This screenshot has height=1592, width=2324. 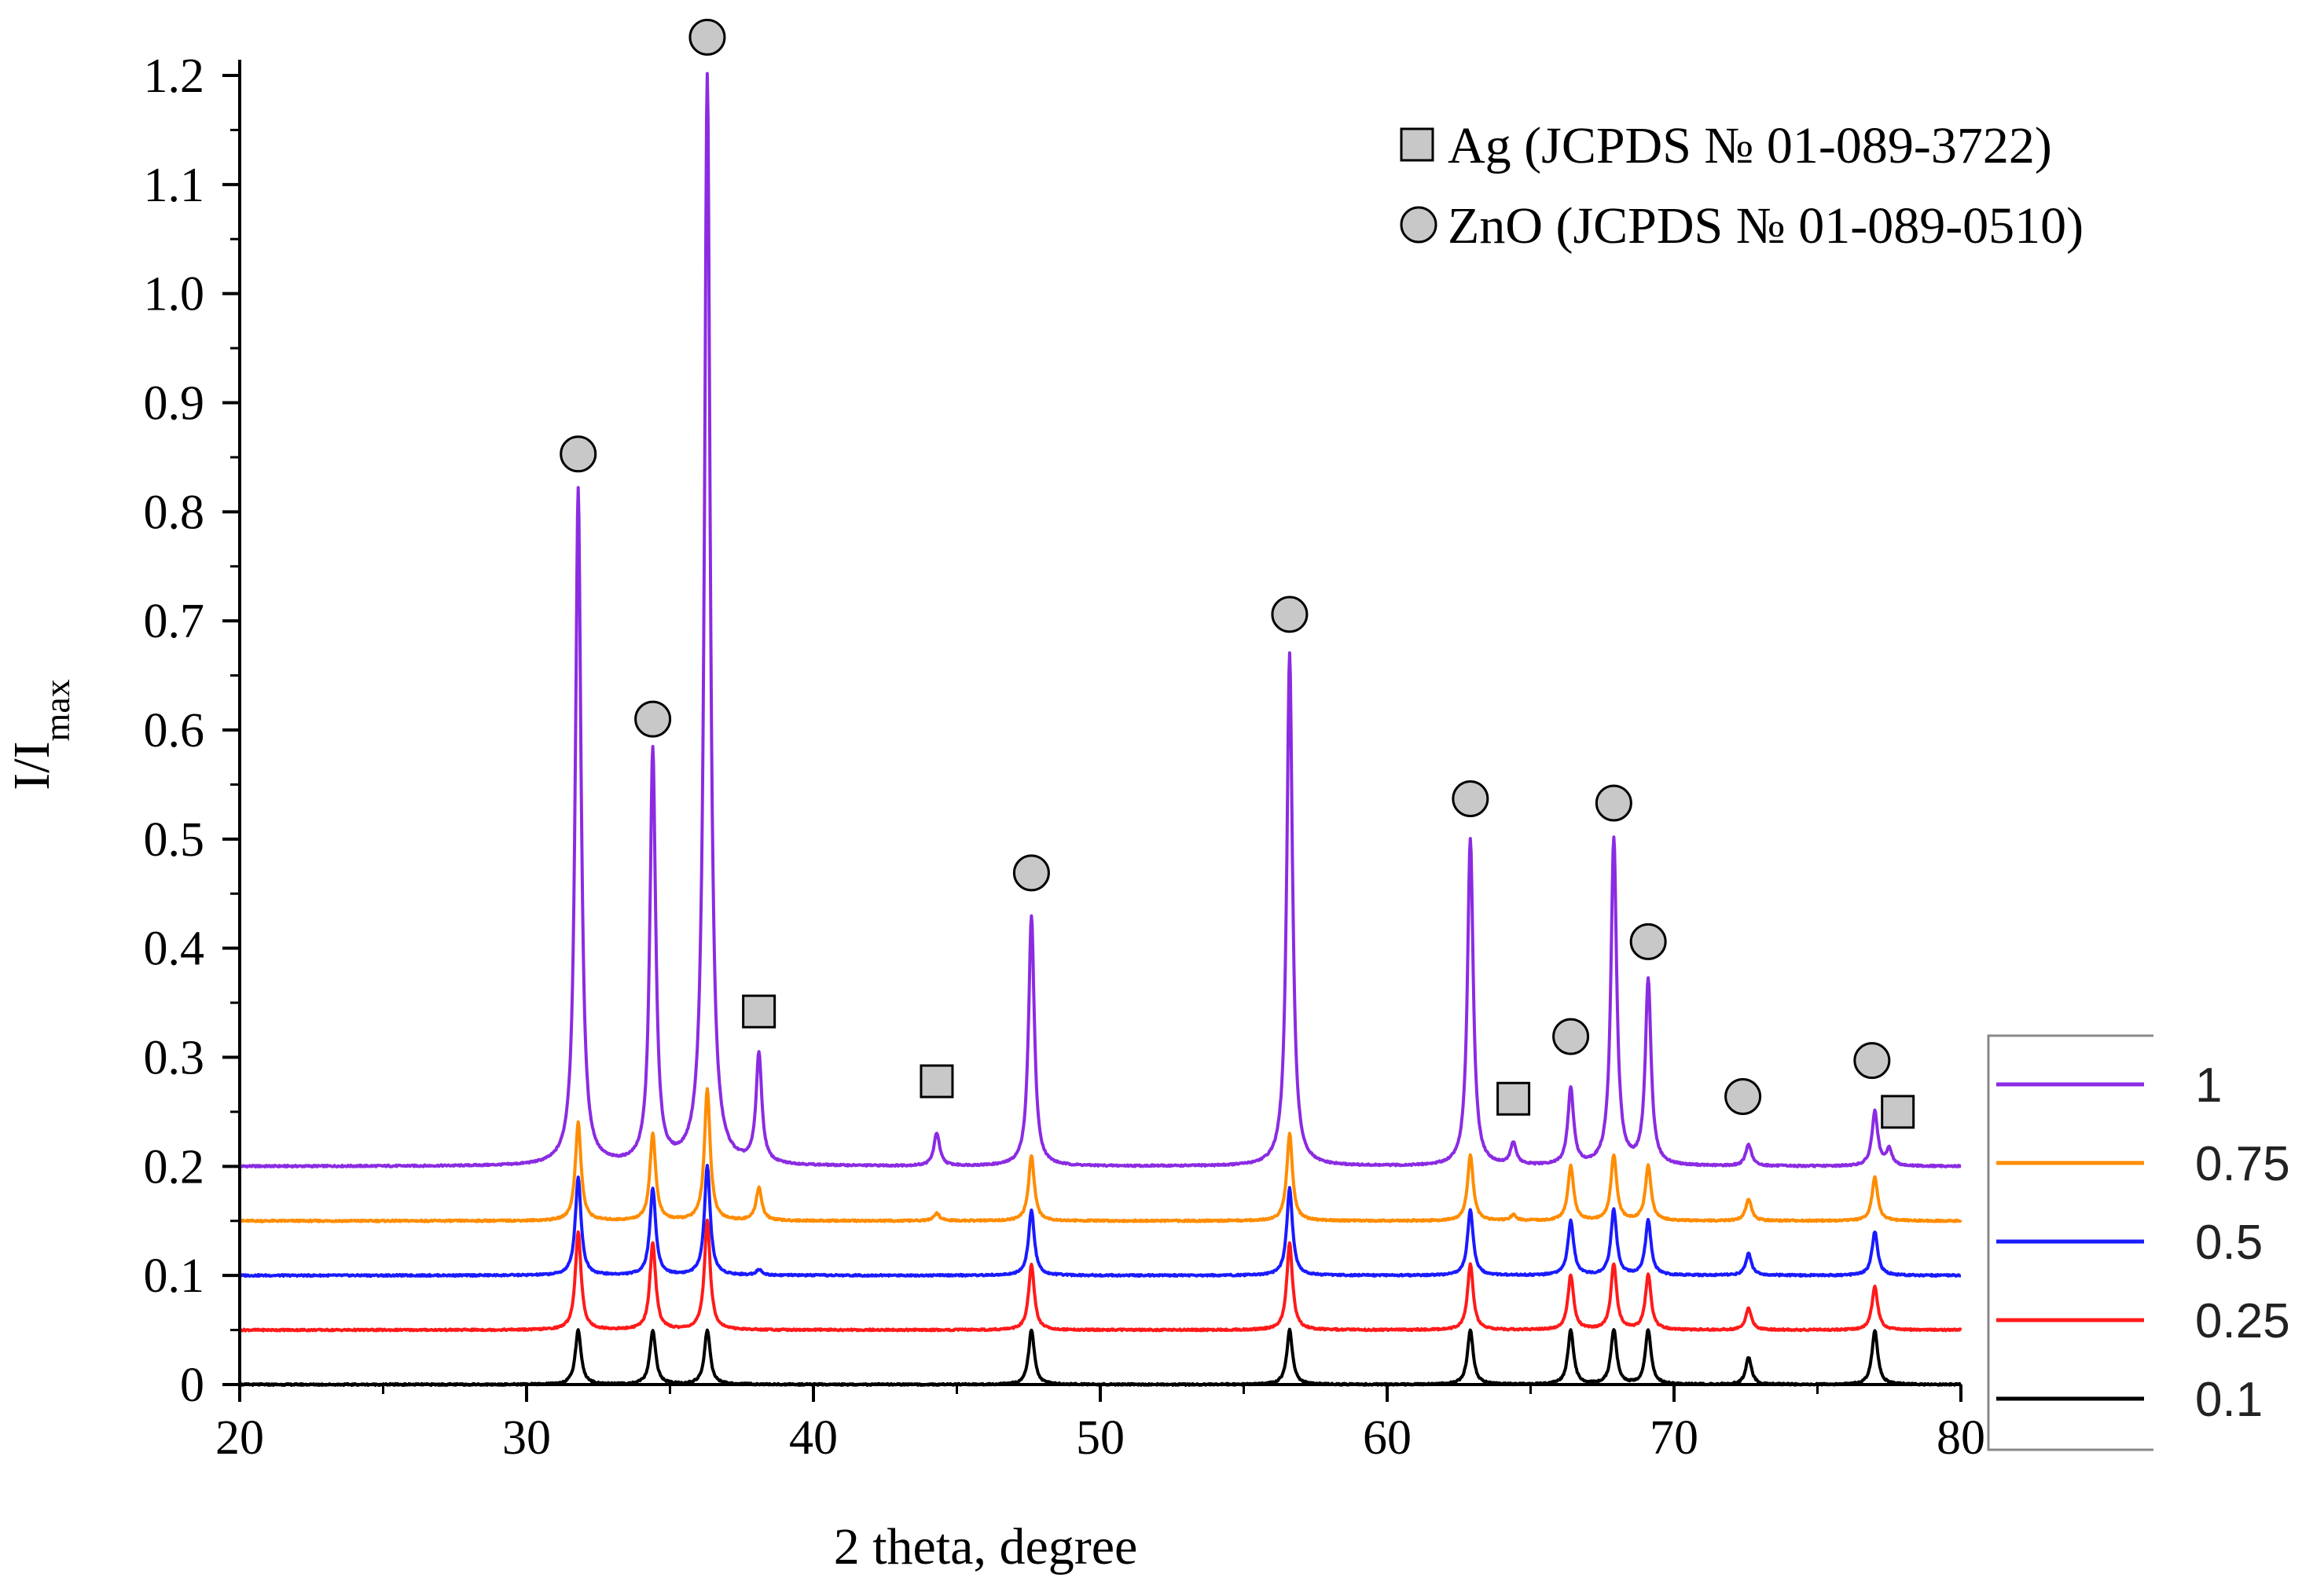 I want to click on y-tick-label: 1.2, so click(x=174, y=76).